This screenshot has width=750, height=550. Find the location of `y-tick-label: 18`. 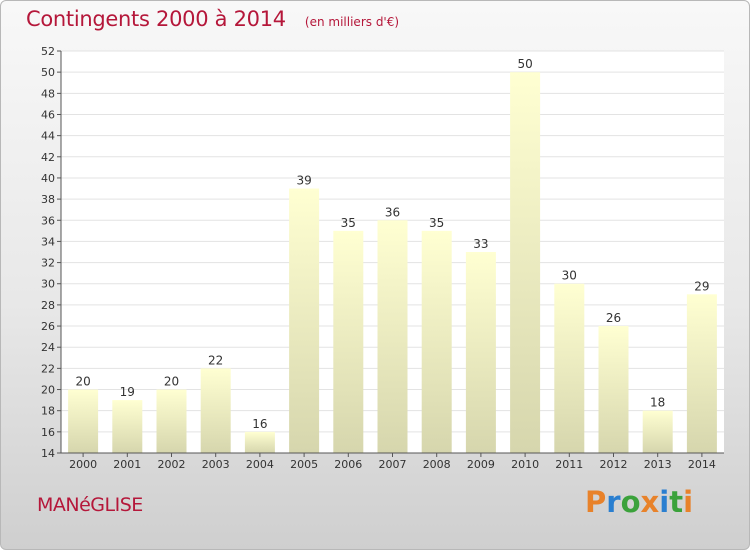

y-tick-label: 18 is located at coordinates (48, 411).